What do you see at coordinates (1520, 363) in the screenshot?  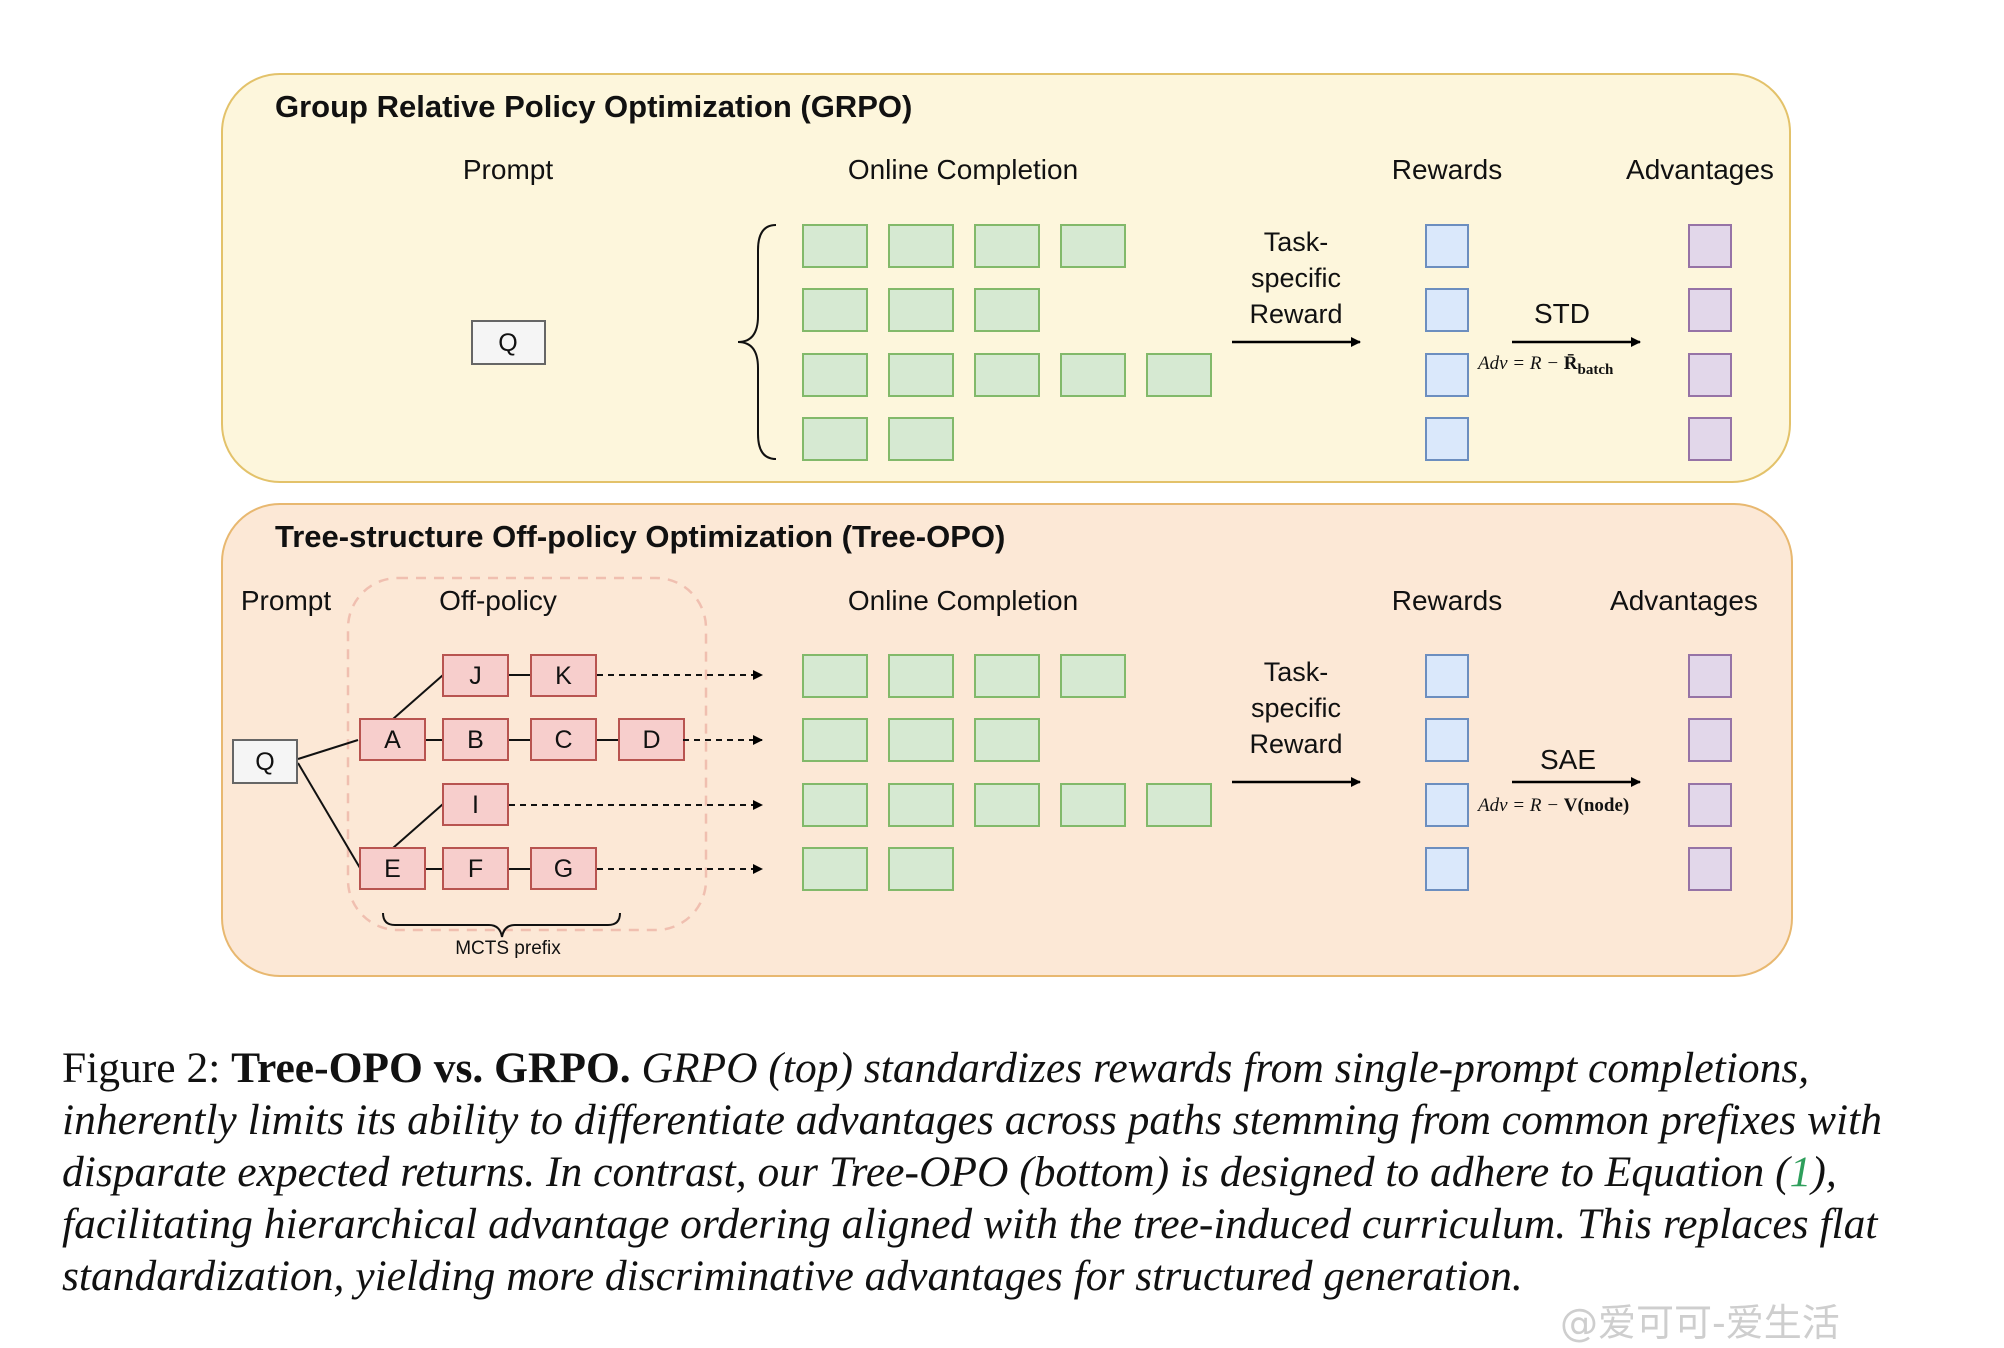 I see `grpo-formula-lhs: Adv = R −` at bounding box center [1520, 363].